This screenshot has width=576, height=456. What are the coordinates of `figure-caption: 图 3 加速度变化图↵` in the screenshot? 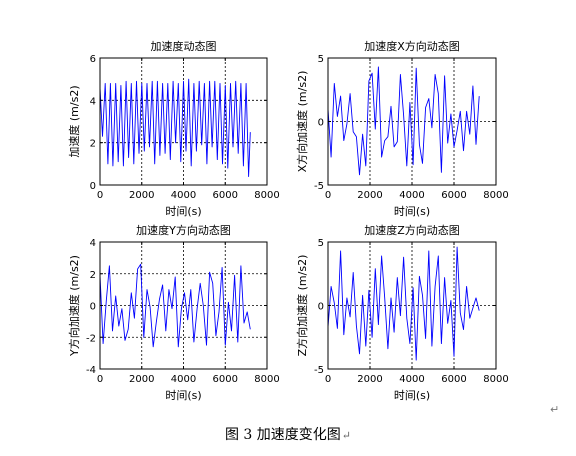 It's located at (288, 434).